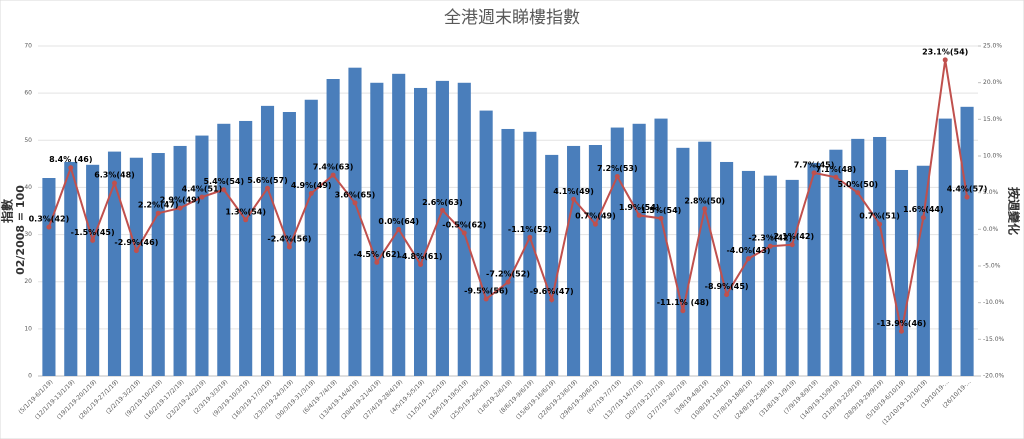 The image size is (1024, 439). What do you see at coordinates (158, 205) in the screenshot?
I see `data-label: 2.2%(47)` at bounding box center [158, 205].